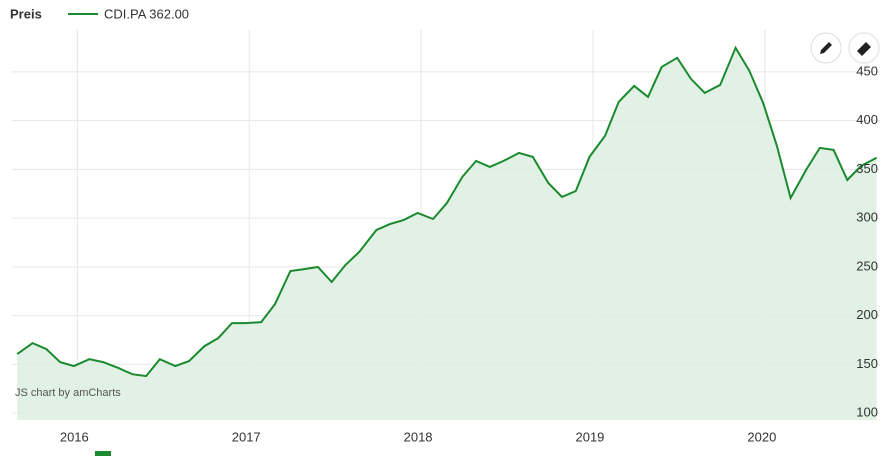  Describe the element at coordinates (68, 393) in the screenshot. I see `watermark: JS chart by amCharts` at that location.